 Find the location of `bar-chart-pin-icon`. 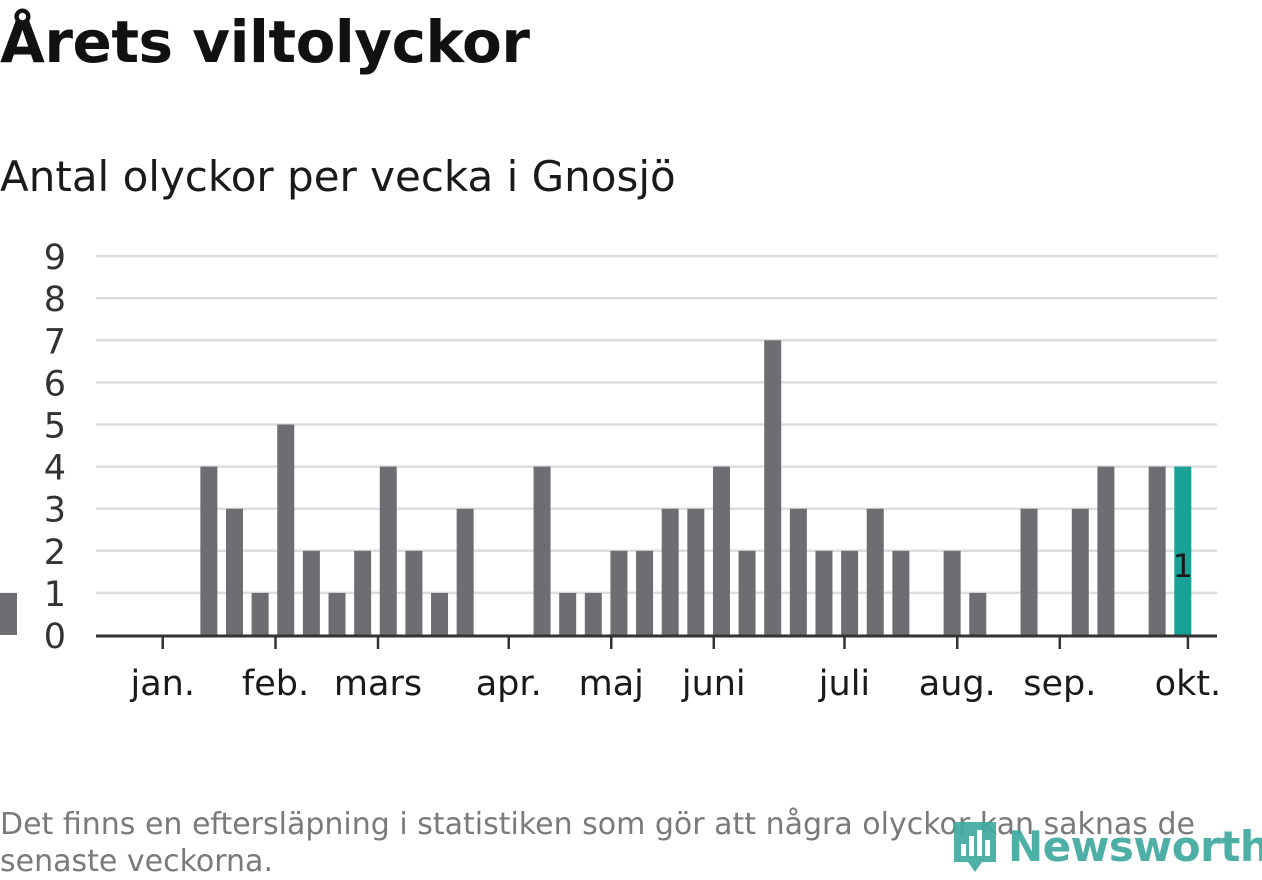

bar-chart-pin-icon is located at coordinates (975, 847).